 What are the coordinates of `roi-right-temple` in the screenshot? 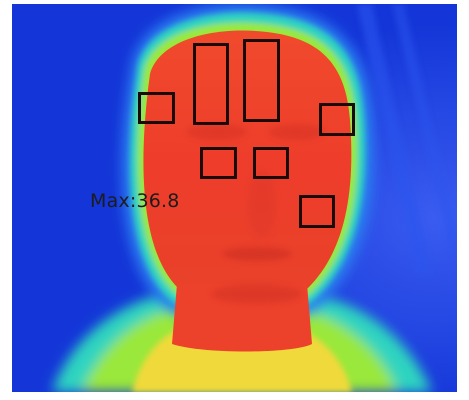 It's located at (337, 119).